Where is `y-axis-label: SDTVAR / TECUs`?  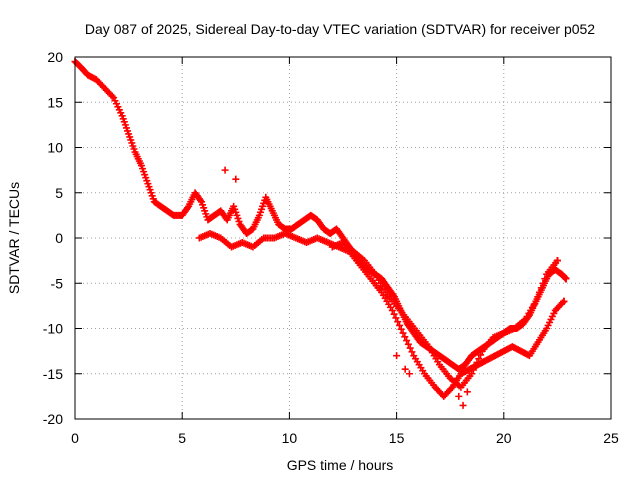 y-axis-label: SDTVAR / TECUs is located at coordinates (14, 238).